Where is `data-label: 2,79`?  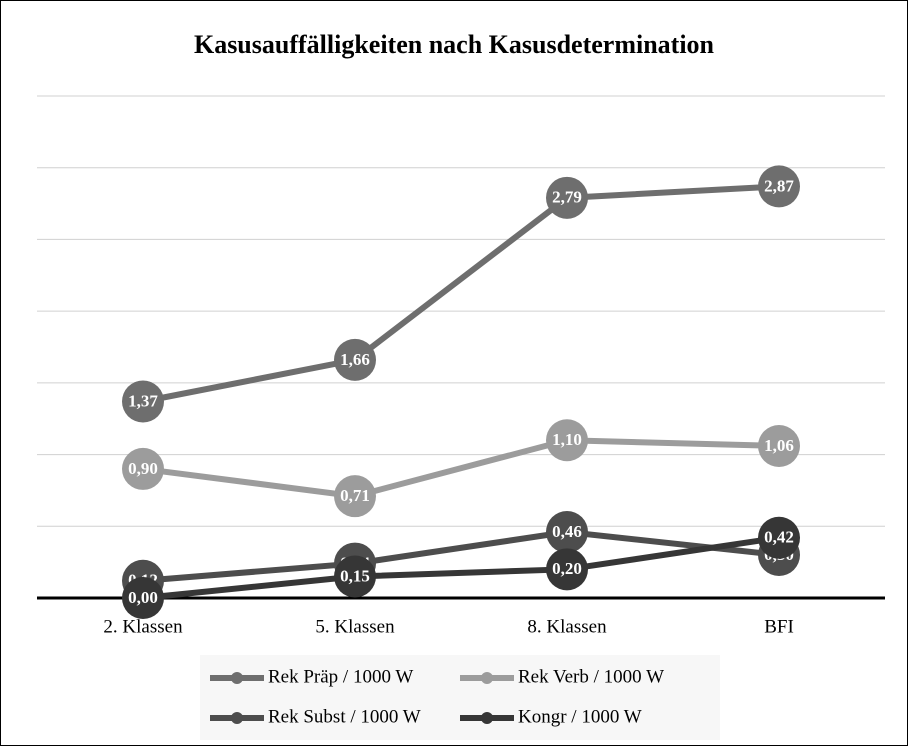 data-label: 2,79 is located at coordinates (567, 197).